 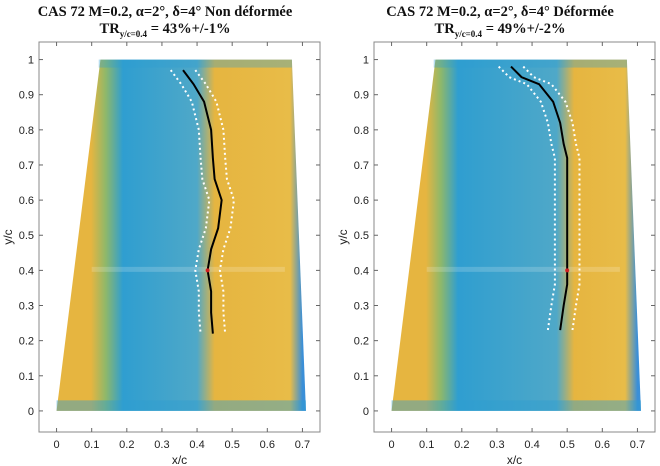 I want to click on uncertainty-upper, so click(x=214, y=201).